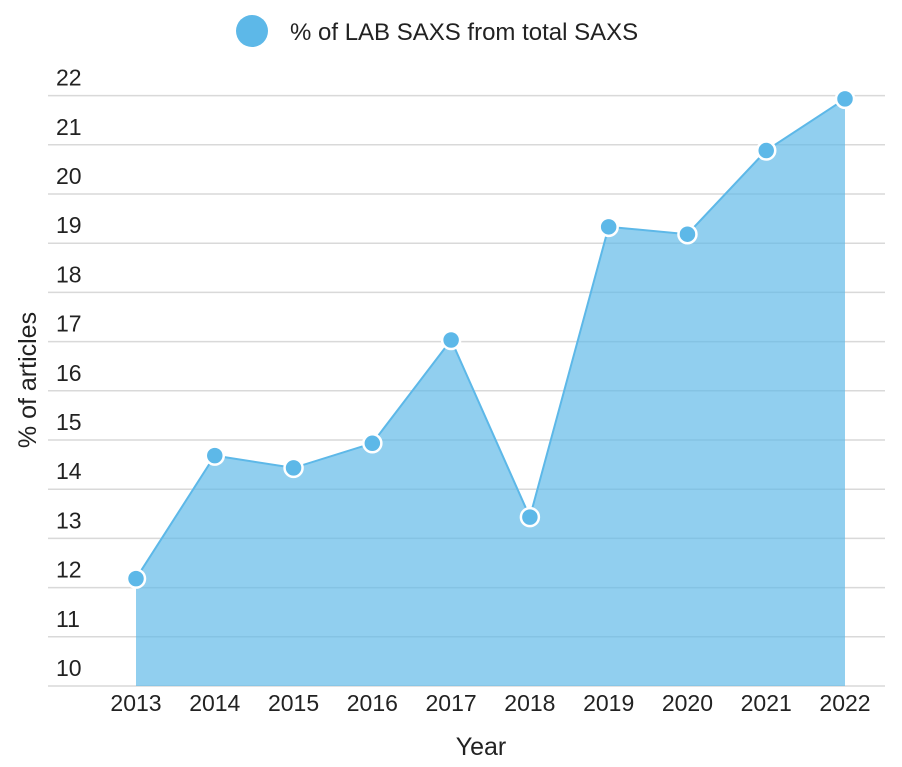 The width and height of the screenshot is (902, 767). What do you see at coordinates (69, 127) in the screenshot?
I see `y-tick-label: 21` at bounding box center [69, 127].